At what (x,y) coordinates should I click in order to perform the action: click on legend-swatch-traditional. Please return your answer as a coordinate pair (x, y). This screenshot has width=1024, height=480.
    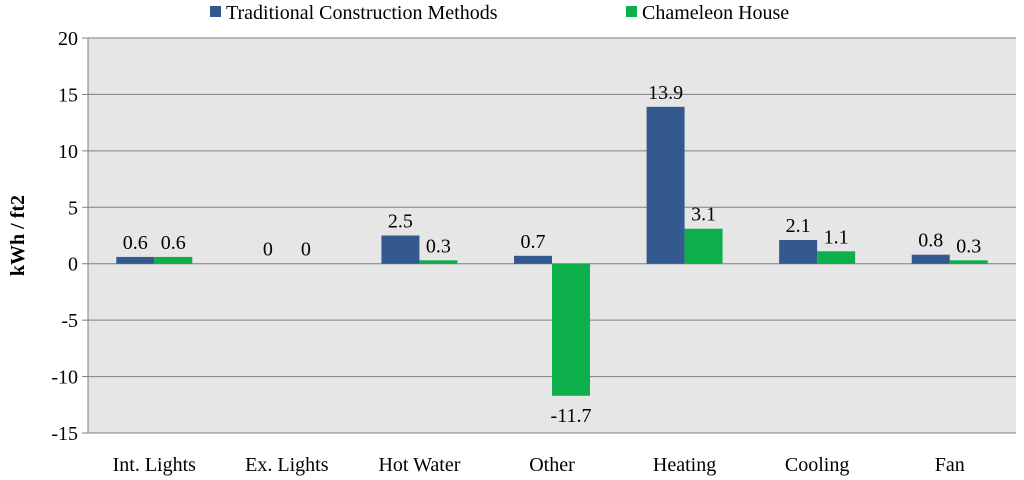
    Looking at the image, I should click on (215, 11).